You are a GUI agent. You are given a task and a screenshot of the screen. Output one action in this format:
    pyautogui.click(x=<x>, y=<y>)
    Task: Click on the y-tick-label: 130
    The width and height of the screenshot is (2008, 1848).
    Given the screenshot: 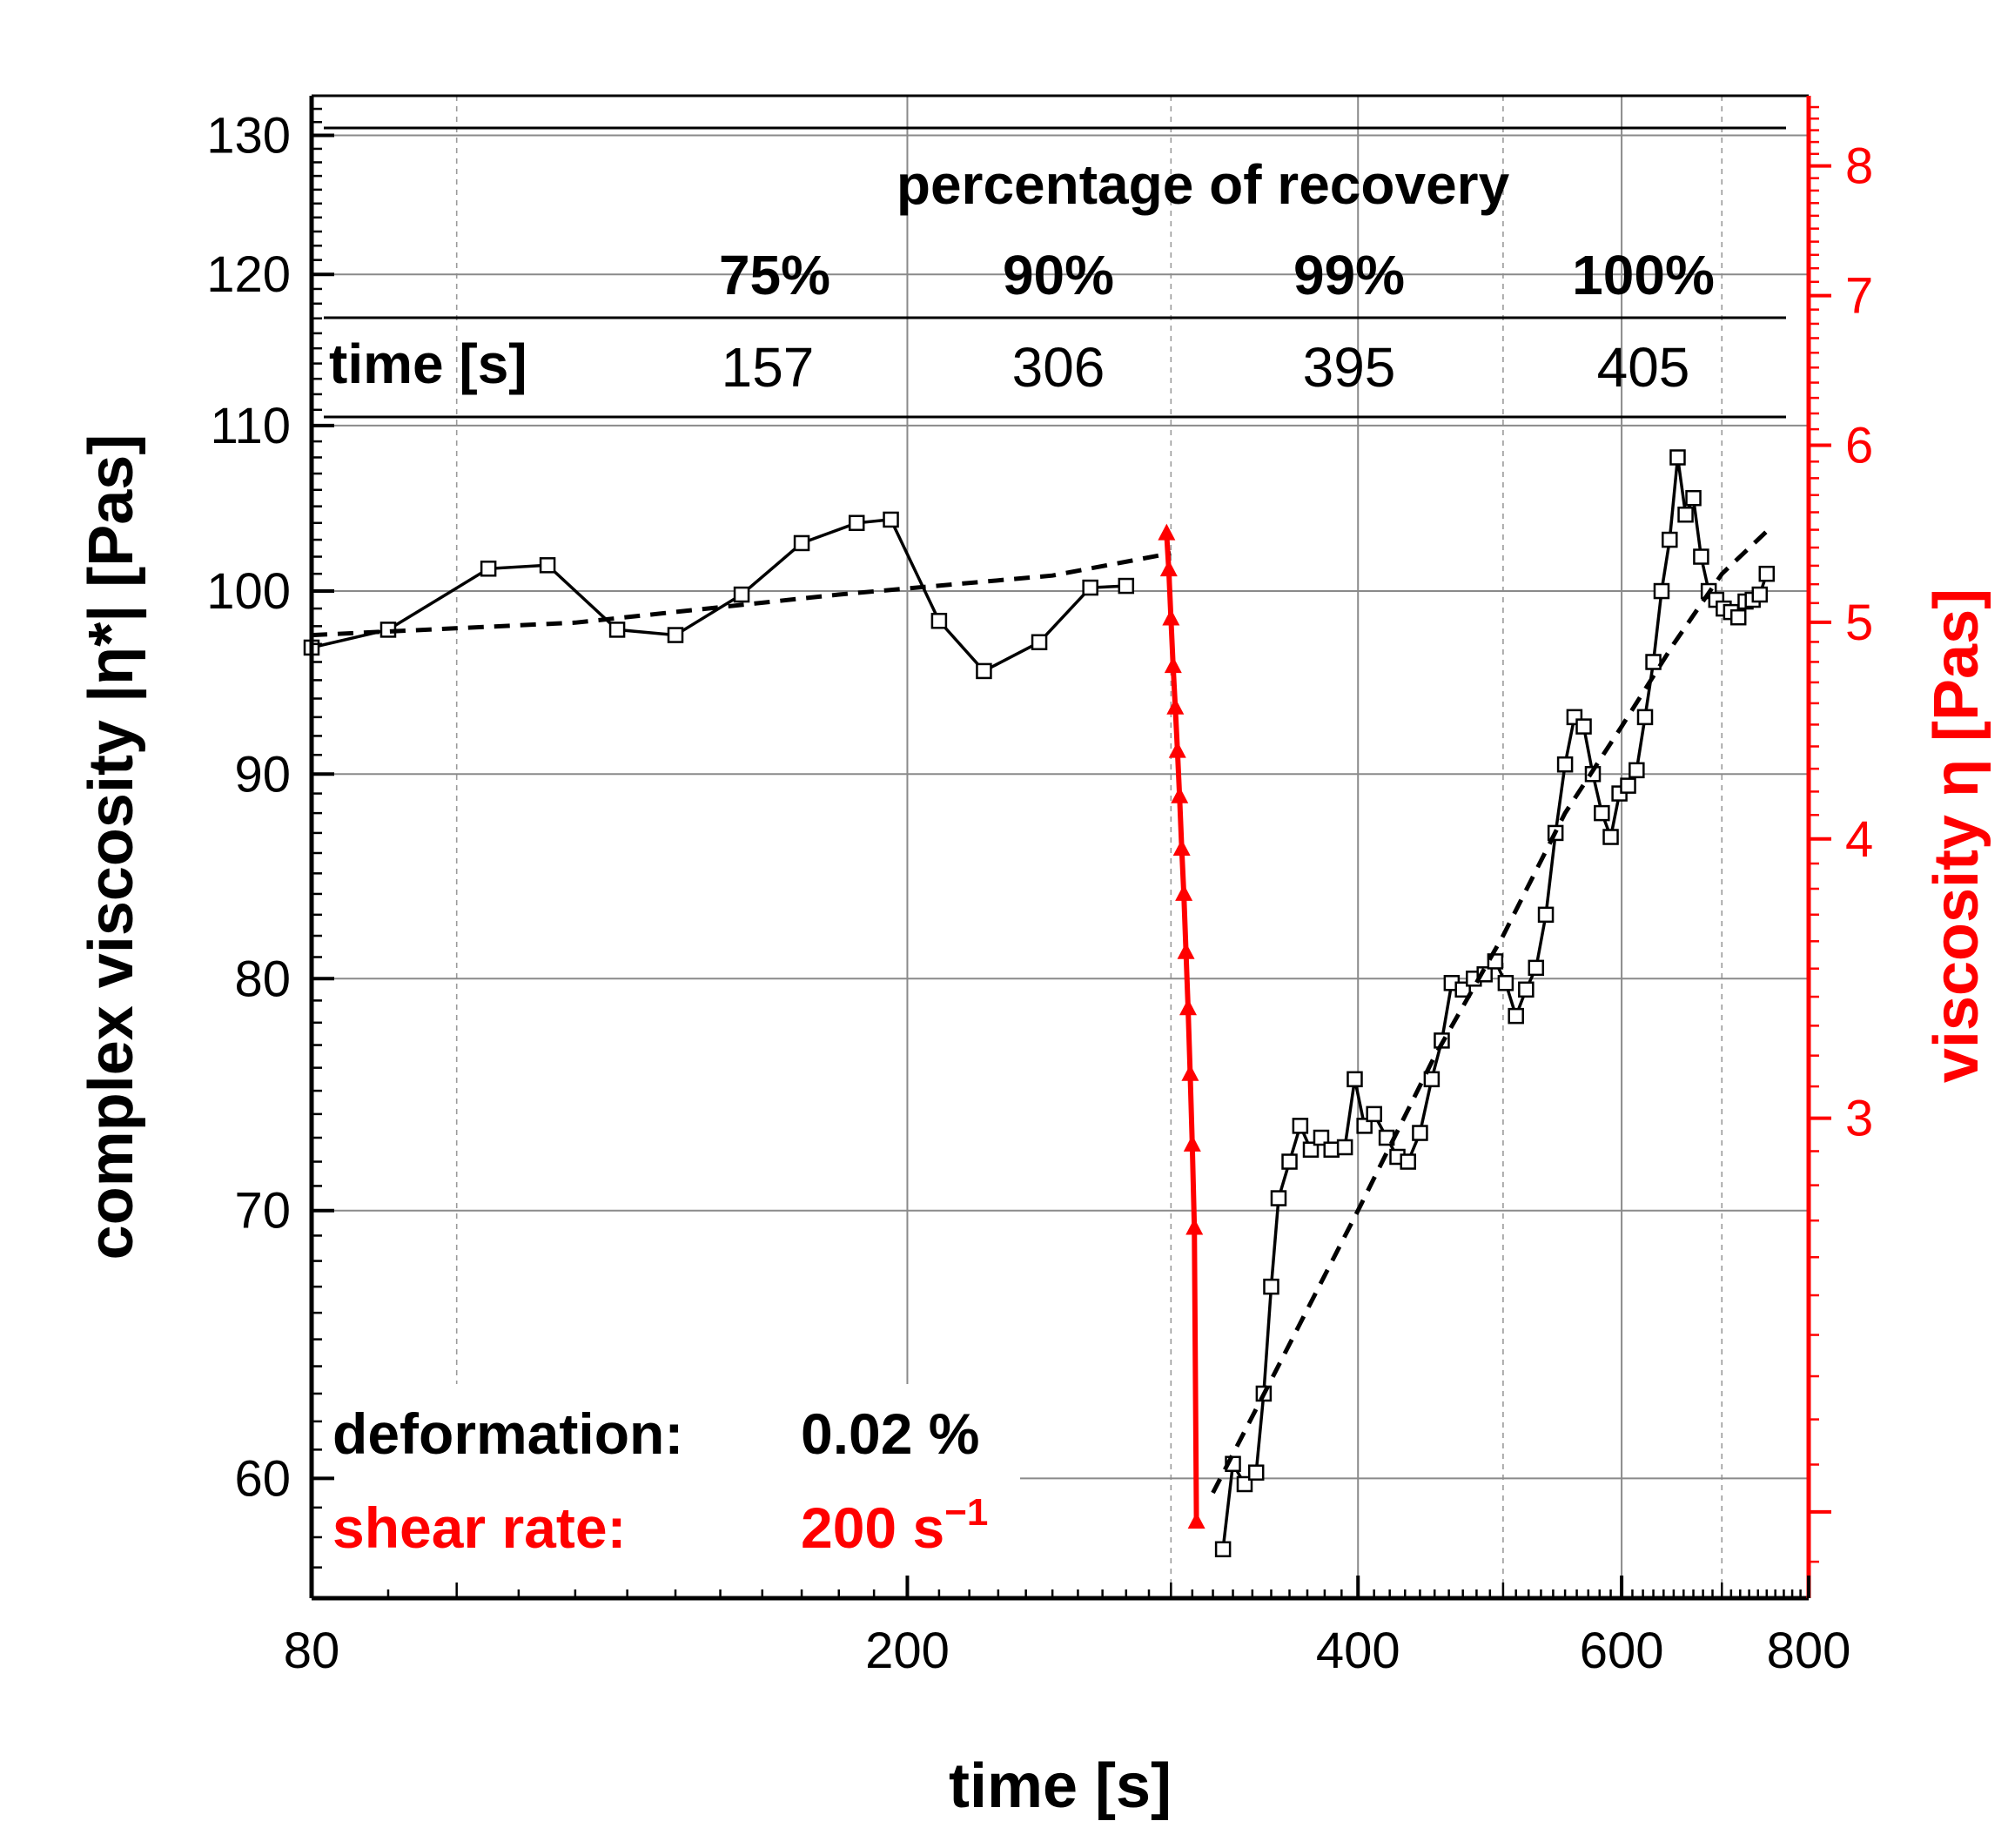 What is the action you would take?
    pyautogui.click(x=248, y=136)
    